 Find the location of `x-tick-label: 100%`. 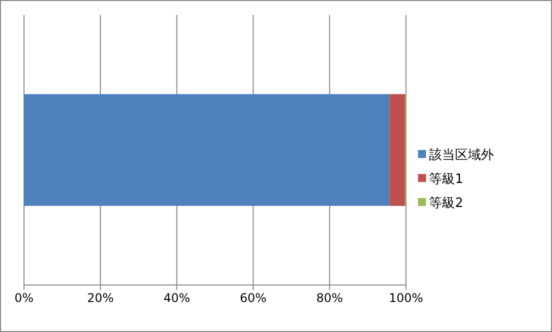

x-tick-label: 100% is located at coordinates (406, 298).